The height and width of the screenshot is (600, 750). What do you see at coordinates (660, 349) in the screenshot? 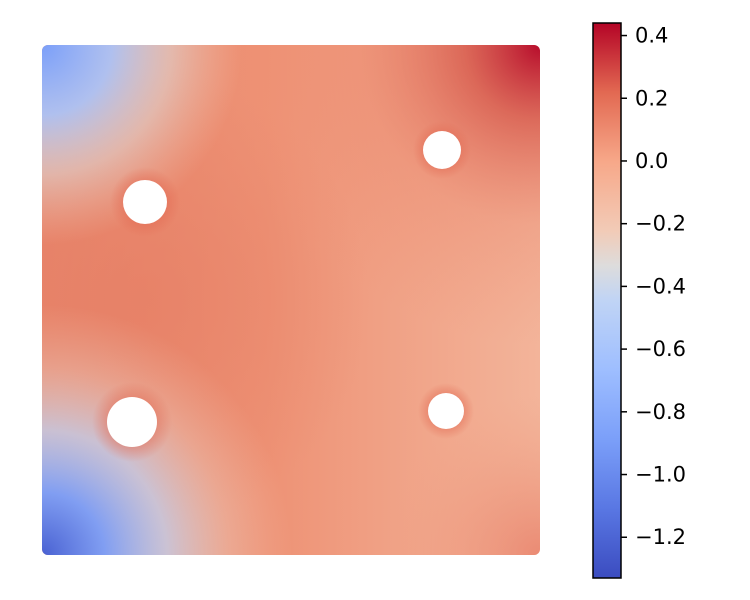
I see `colorbar-tick-label: −0.6` at bounding box center [660, 349].